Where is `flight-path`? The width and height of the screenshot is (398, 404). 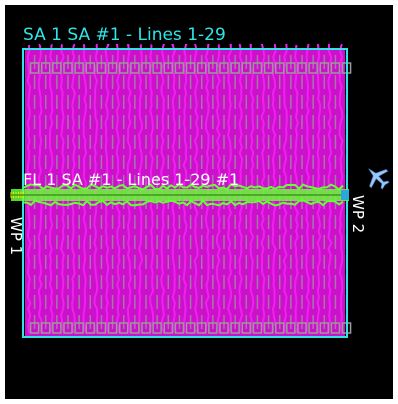 flight-path is located at coordinates (179, 195).